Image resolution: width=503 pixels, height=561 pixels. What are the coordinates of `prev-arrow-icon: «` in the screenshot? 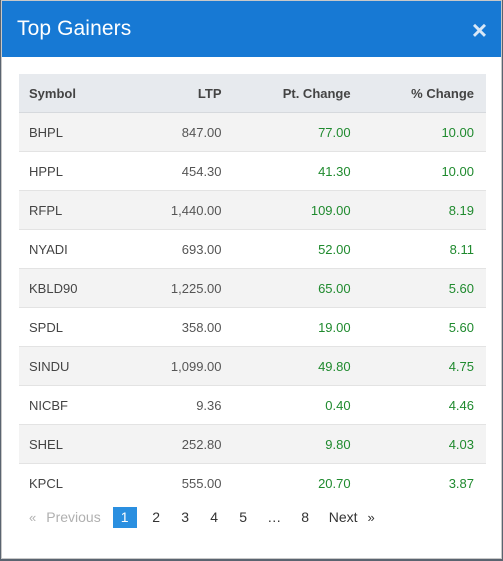 It's located at (33, 517).